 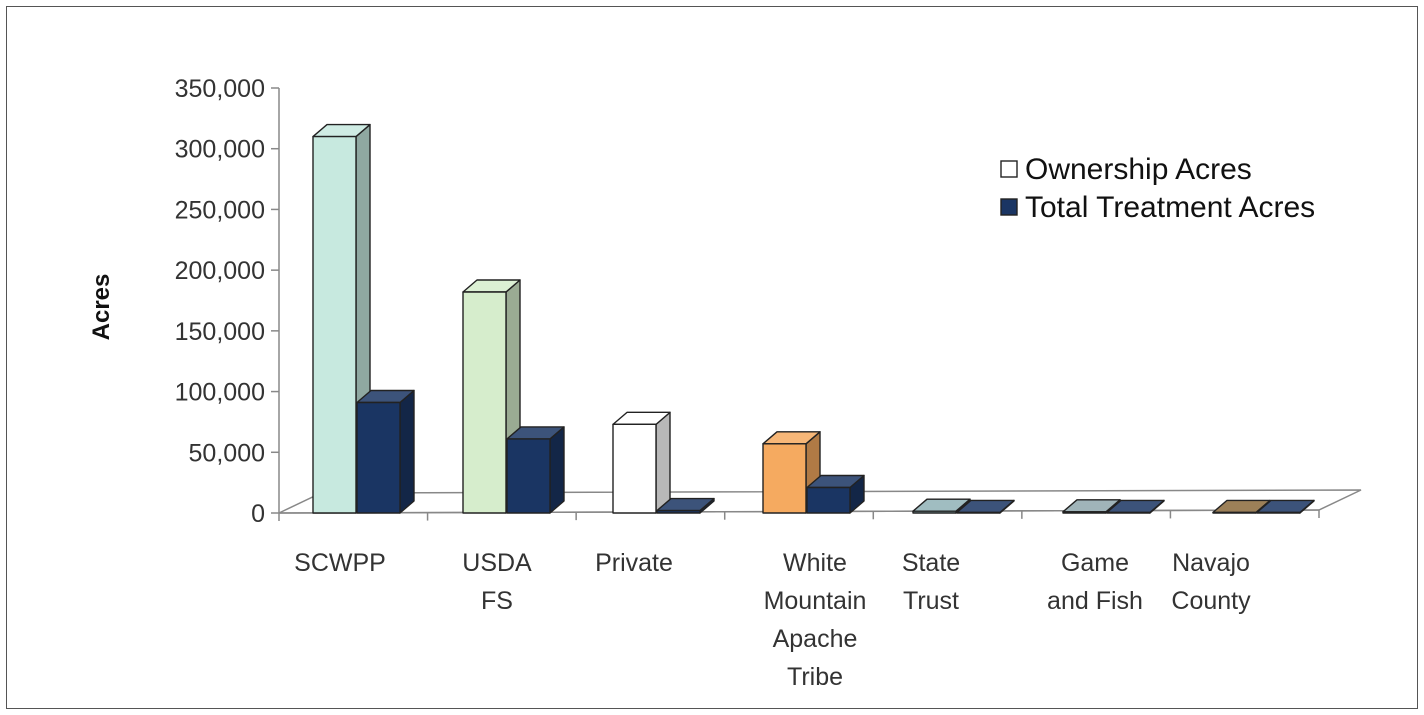 What do you see at coordinates (641, 462) in the screenshot?
I see `ownership-acres-bar` at bounding box center [641, 462].